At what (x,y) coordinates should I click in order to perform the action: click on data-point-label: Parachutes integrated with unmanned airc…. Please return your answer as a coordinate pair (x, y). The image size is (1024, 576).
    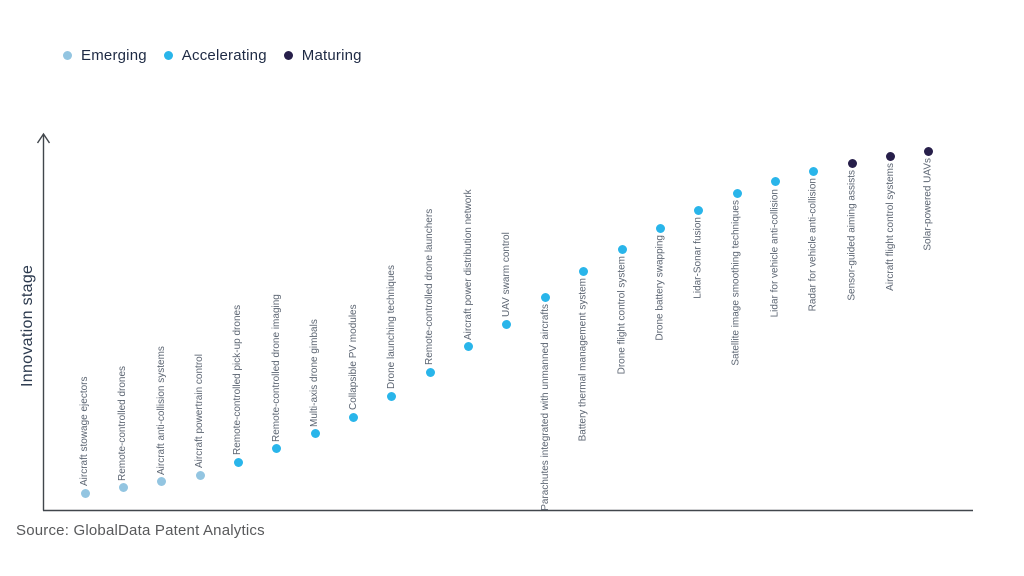
    Looking at the image, I should click on (545, 407).